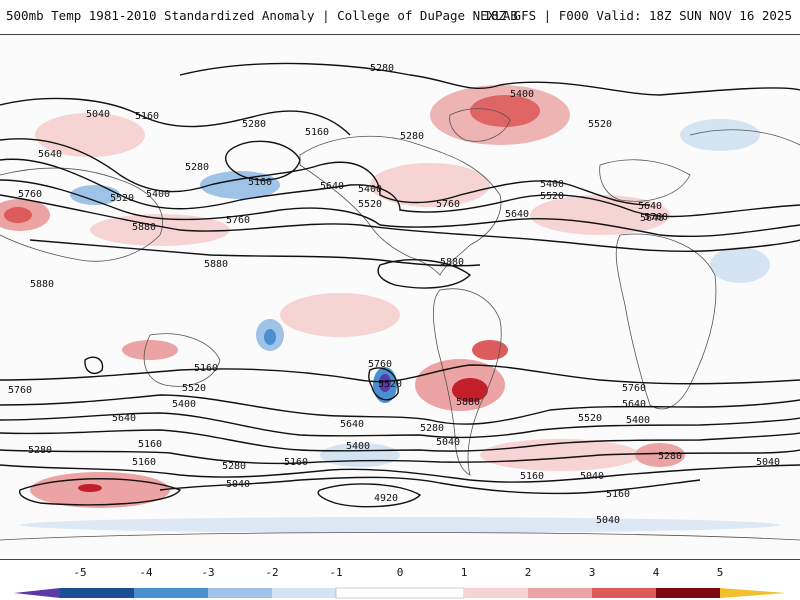 The height and width of the screenshot is (600, 800). I want to click on contour-5520-loop, so click(383, 384).